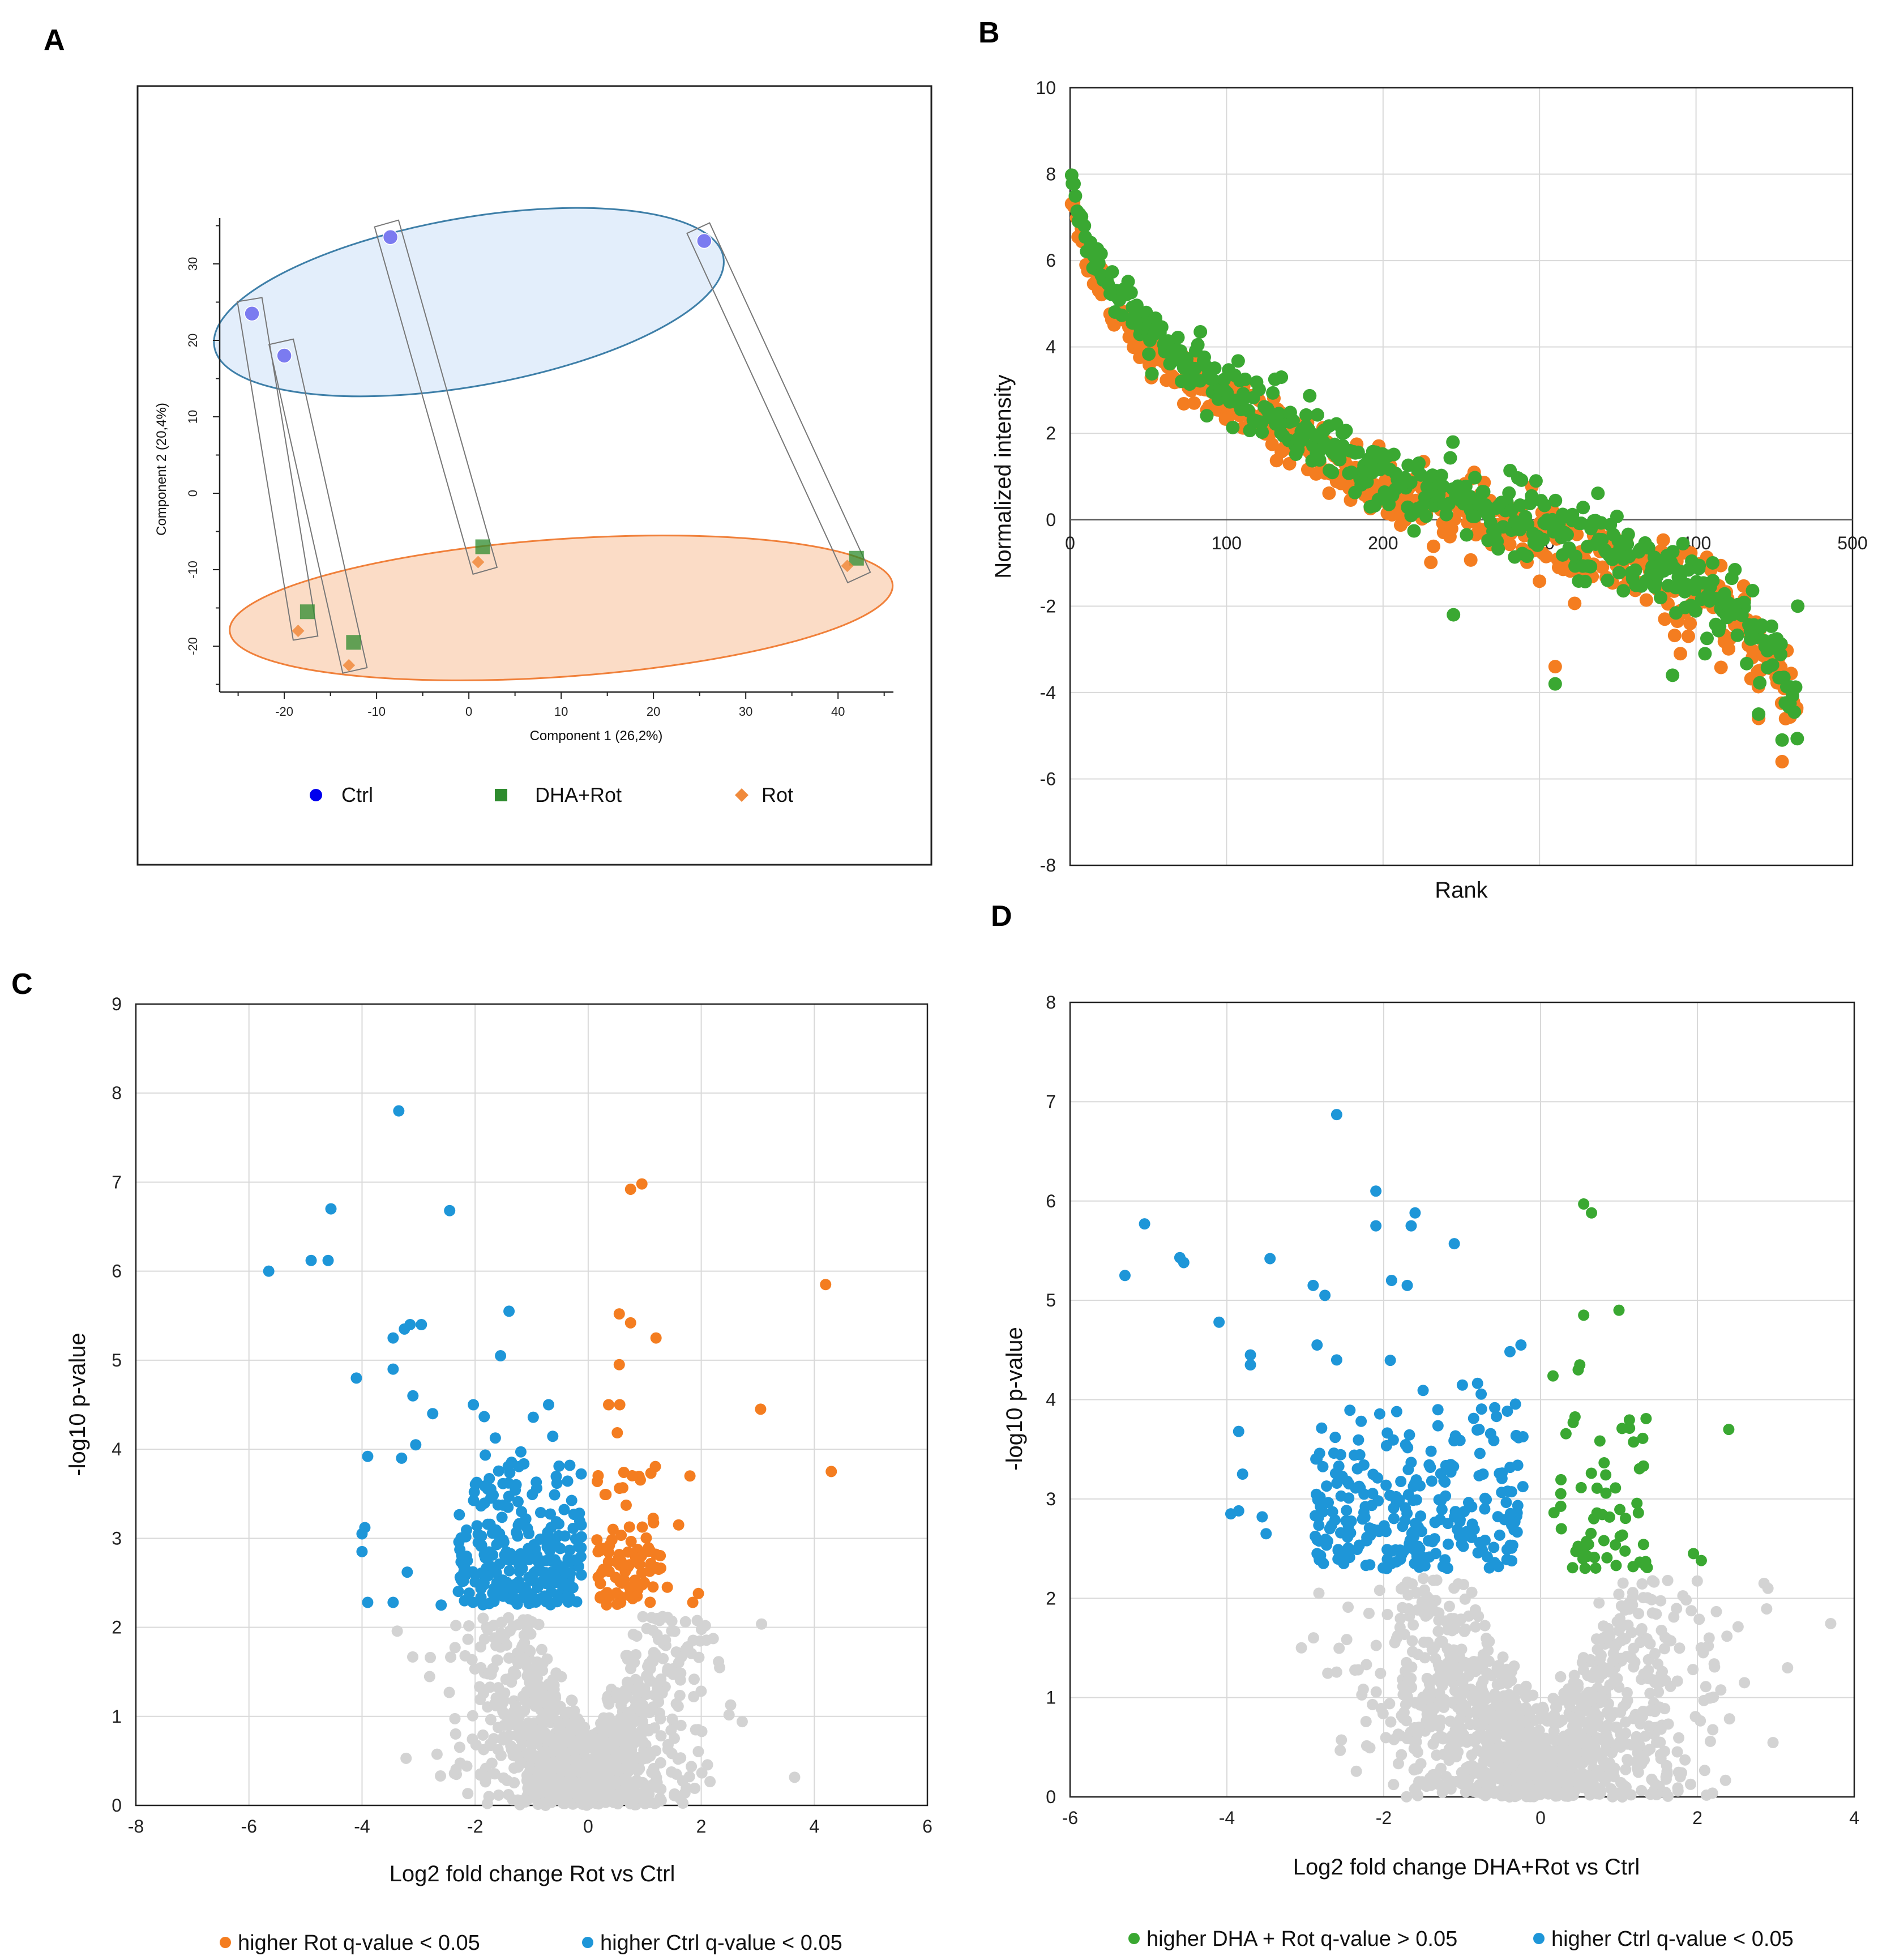 The image size is (1878, 1960). Describe the element at coordinates (117, 1093) in the screenshot. I see `c-ytick: 8` at that location.